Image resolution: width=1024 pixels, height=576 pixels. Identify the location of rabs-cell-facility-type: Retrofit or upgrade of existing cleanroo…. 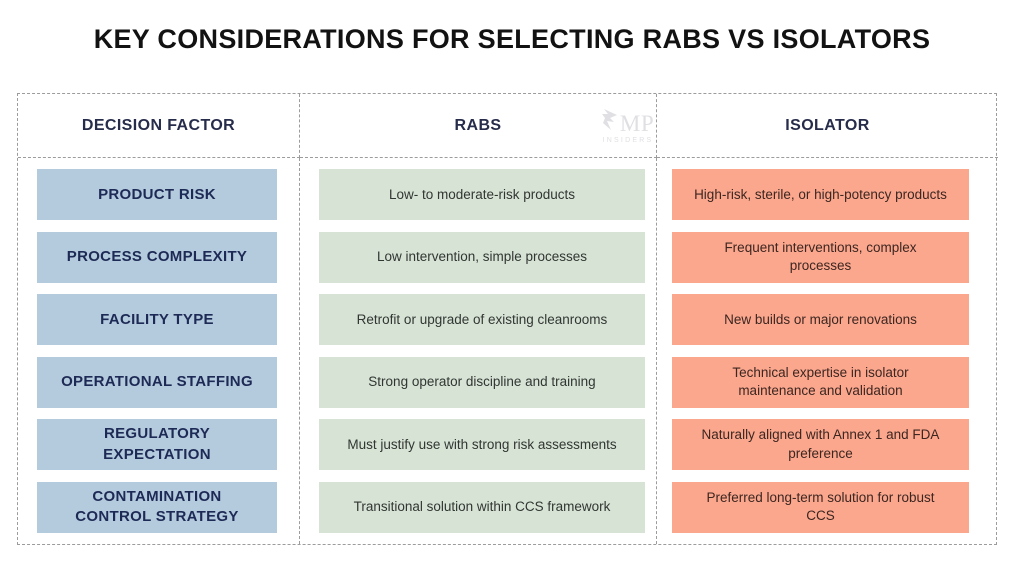
(482, 320).